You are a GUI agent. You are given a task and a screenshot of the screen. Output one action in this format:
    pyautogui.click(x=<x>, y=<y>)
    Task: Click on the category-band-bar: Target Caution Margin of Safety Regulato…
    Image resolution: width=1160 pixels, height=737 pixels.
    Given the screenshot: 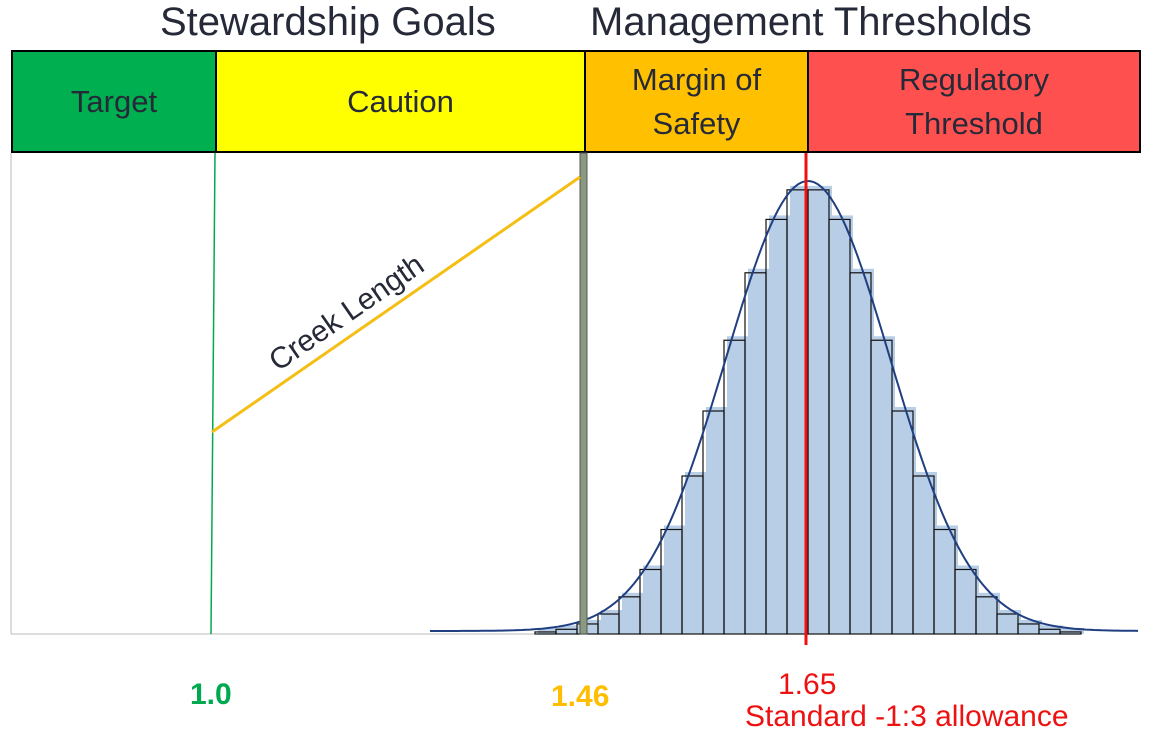 What is the action you would take?
    pyautogui.click(x=576, y=101)
    